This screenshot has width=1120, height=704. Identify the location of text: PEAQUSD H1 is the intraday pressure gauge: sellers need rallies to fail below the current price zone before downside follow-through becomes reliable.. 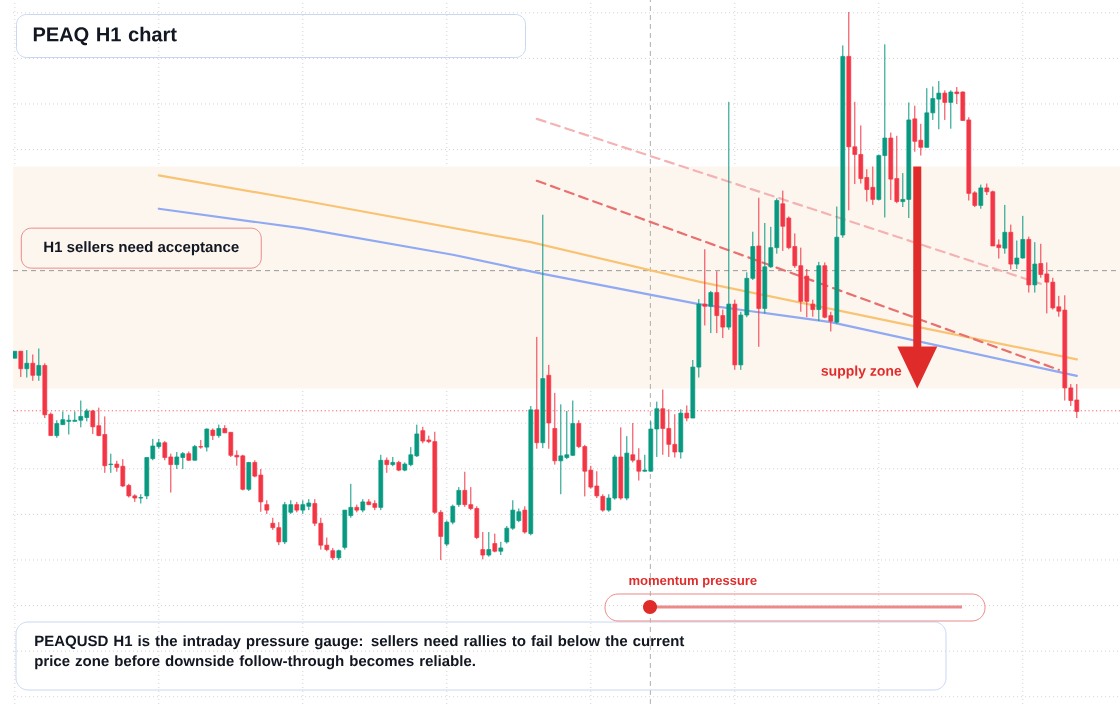
(360, 652).